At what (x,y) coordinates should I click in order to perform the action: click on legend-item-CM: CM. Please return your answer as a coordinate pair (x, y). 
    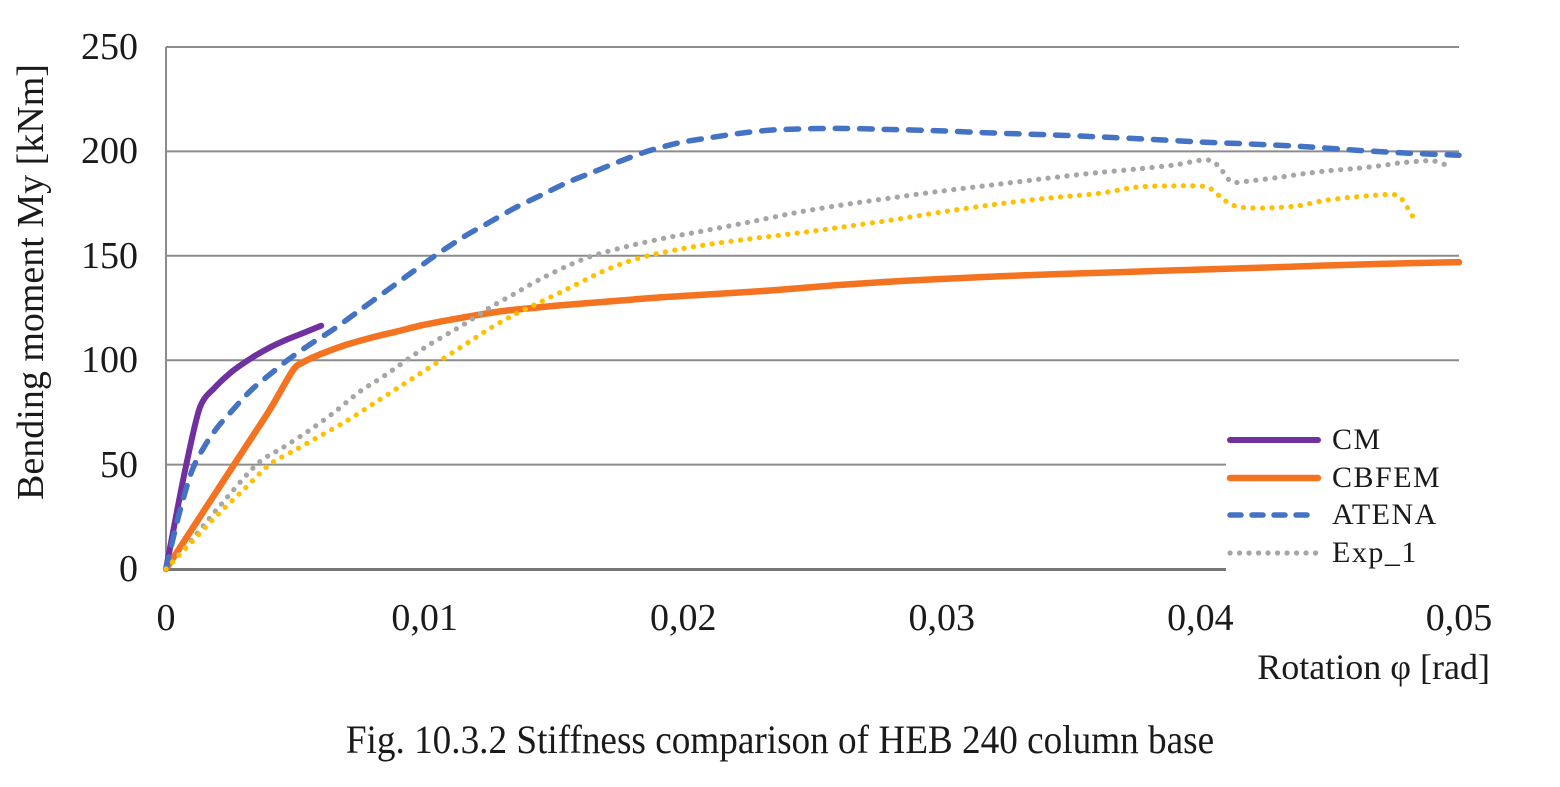
    Looking at the image, I should click on (1344, 440).